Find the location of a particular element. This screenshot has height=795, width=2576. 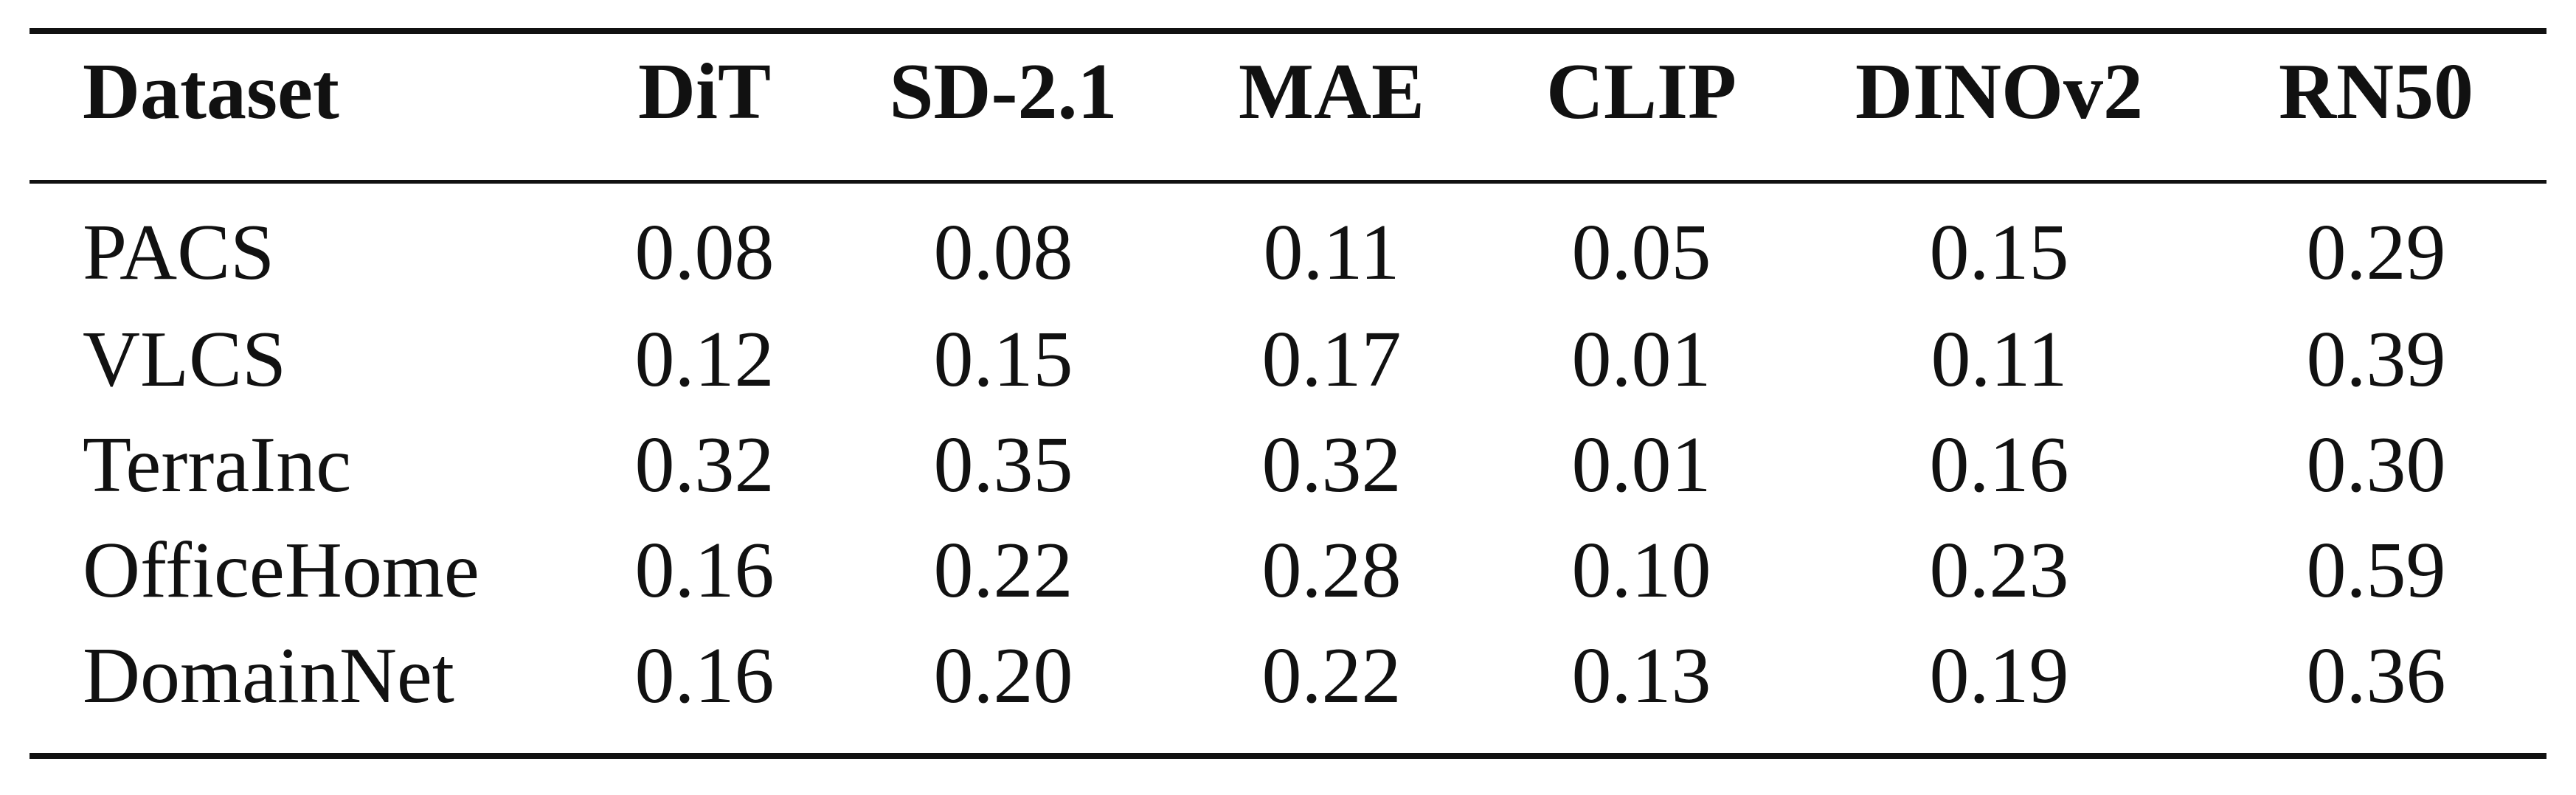

value-cell: 0.23 is located at coordinates (1999, 570).